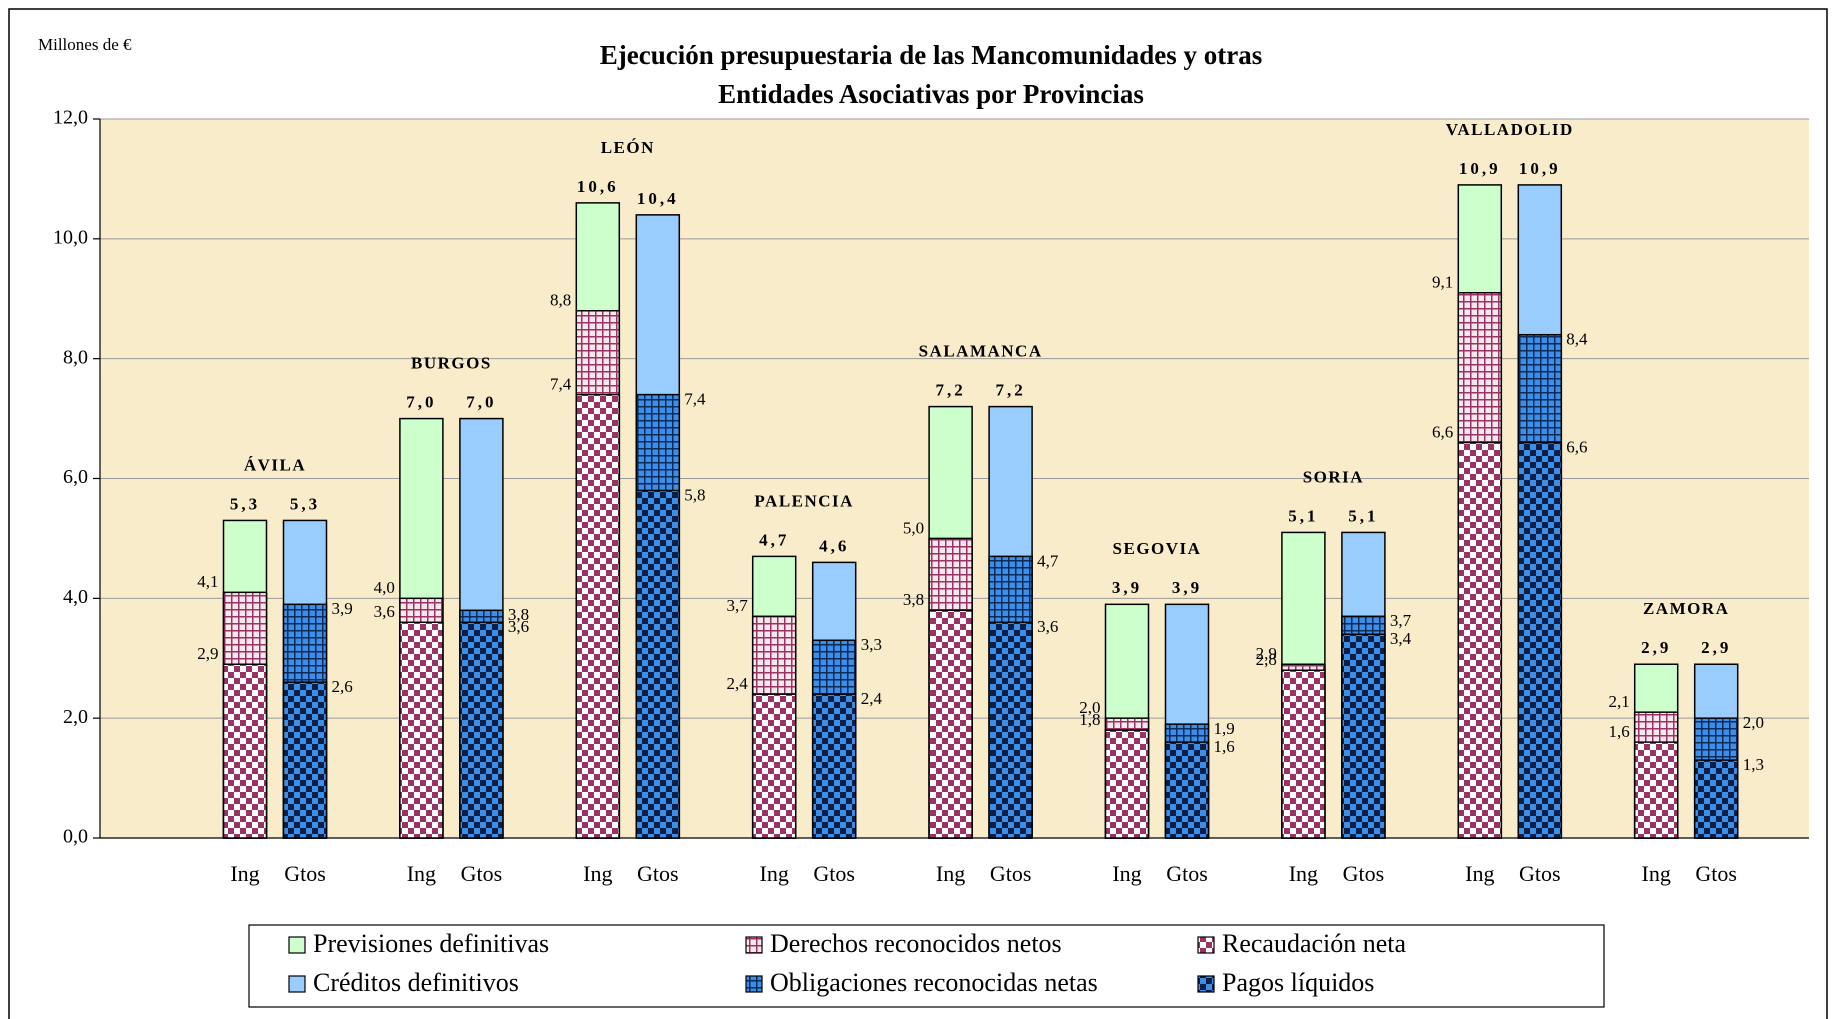  I want to click on value-label: 3,3, so click(871, 644).